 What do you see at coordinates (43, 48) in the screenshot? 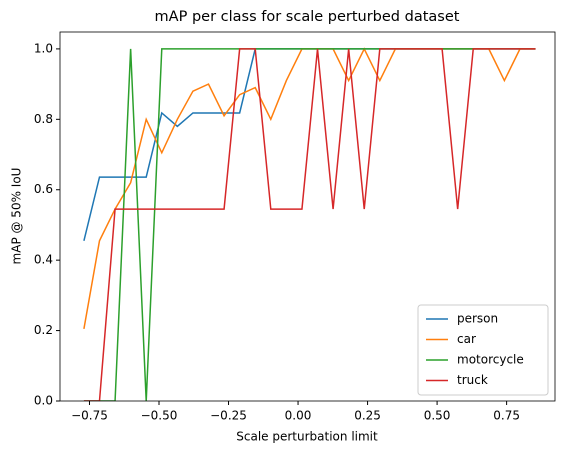
I see `y-tick-label: 1.0` at bounding box center [43, 48].